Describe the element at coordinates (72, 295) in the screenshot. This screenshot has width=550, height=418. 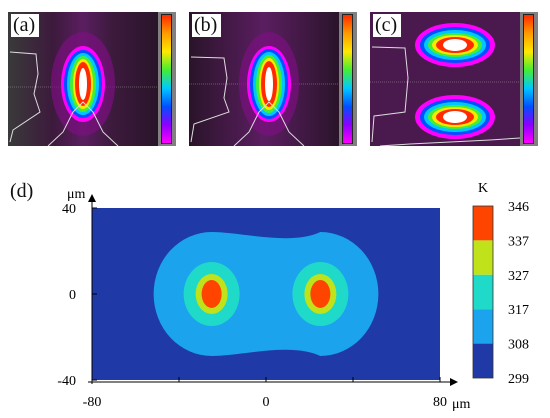
I see `y-tick-label: 0` at that location.